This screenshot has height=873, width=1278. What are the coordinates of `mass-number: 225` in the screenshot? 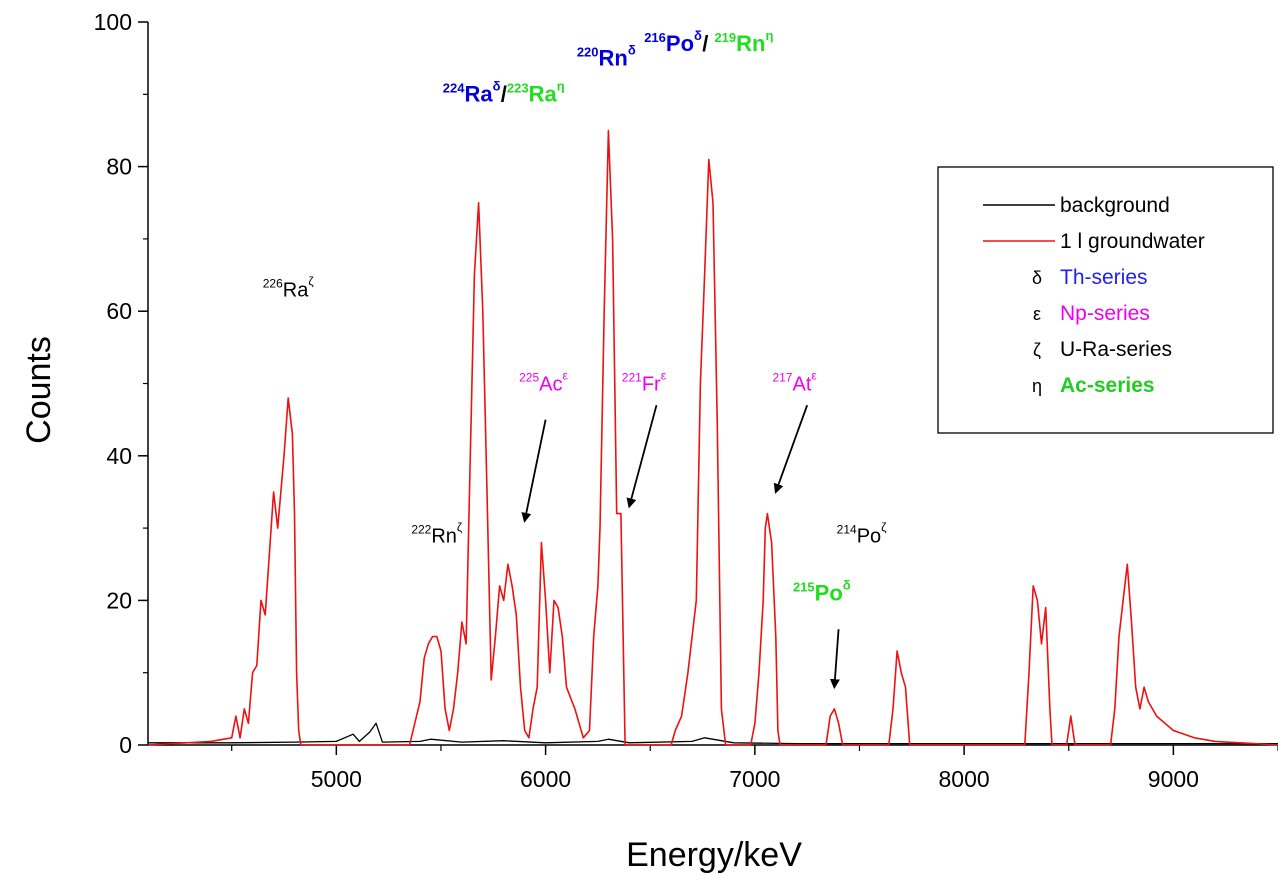 It's located at (529, 378).